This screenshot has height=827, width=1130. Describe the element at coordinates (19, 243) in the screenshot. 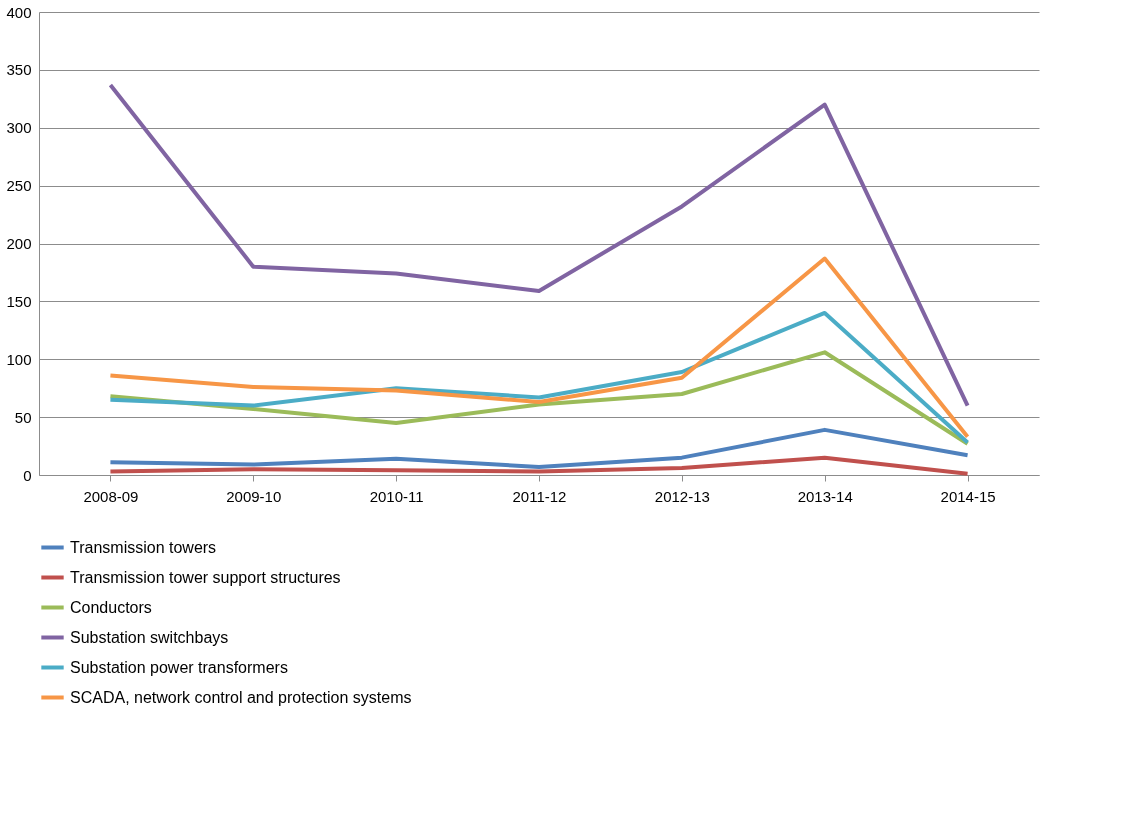

I see `y-tick-label: 200` at that location.